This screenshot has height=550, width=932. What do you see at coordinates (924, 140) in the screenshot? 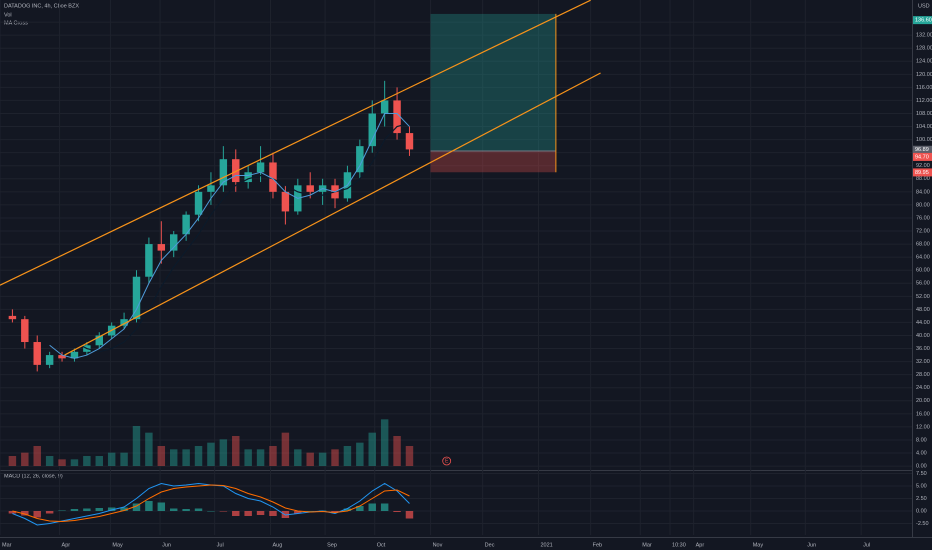
I see `y-tick-label: 100.00` at bounding box center [924, 140].